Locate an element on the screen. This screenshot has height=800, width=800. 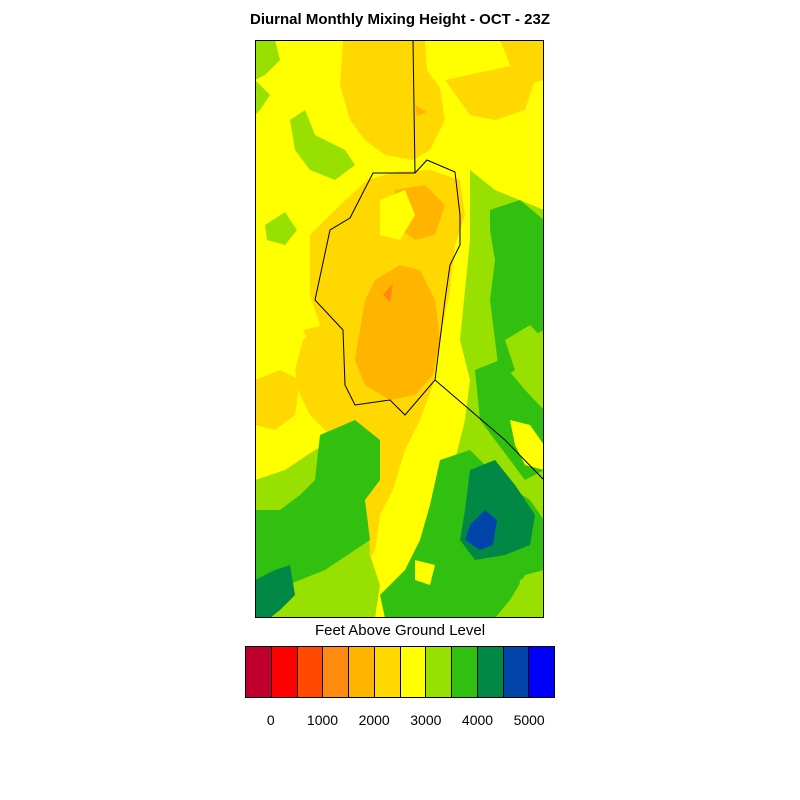
contour-gold-top is located at coordinates (392, 100).